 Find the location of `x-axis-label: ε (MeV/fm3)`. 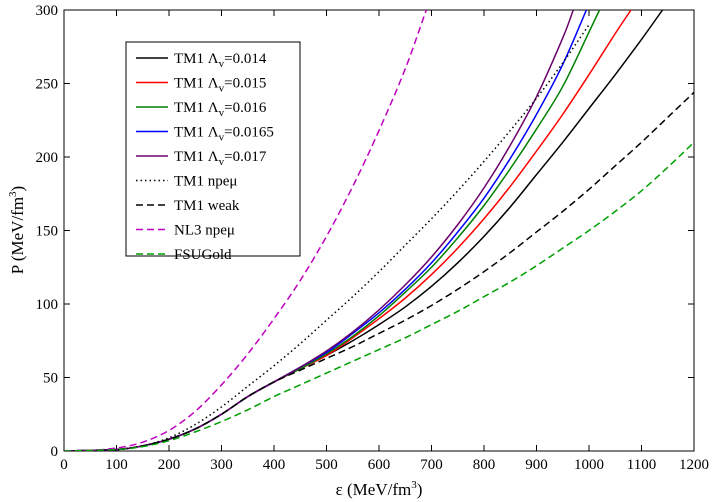

x-axis-label: ε (MeV/fm3) is located at coordinates (379, 489).